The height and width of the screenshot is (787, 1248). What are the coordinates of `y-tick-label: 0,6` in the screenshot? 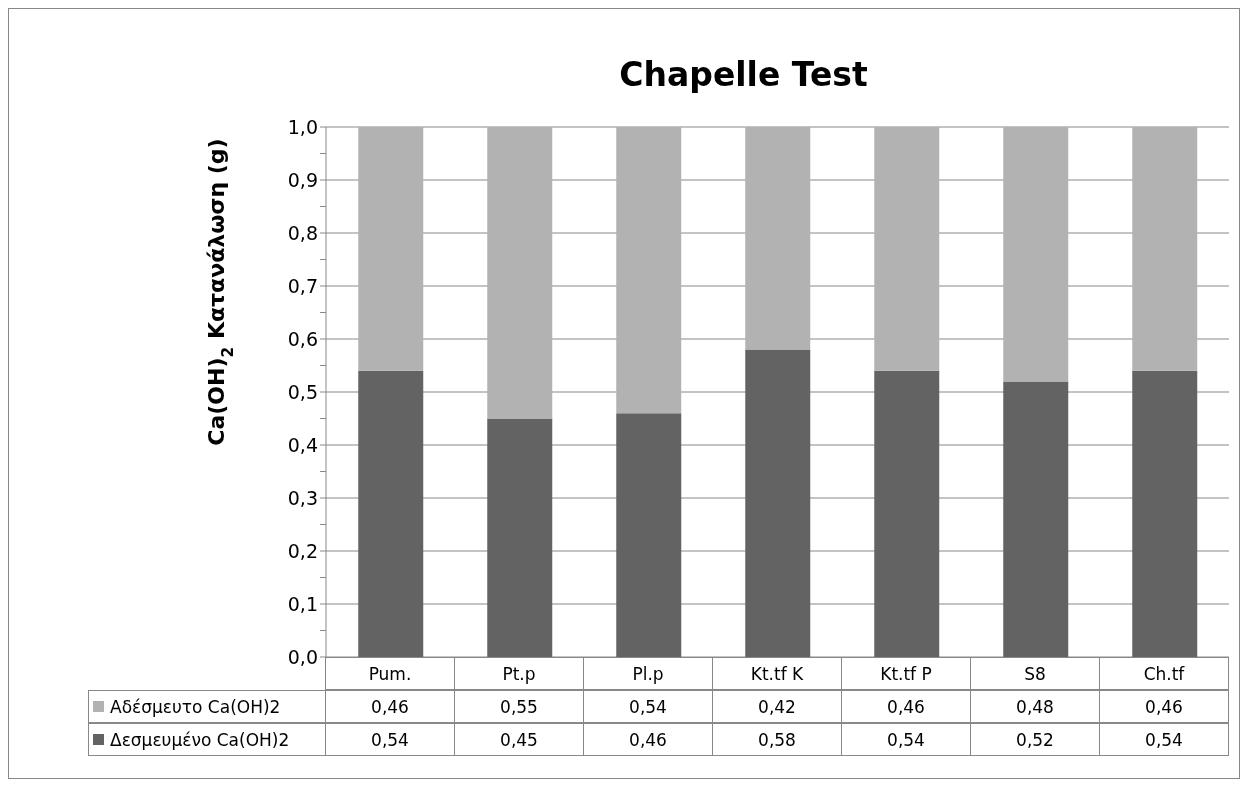 It's located at (302, 338).